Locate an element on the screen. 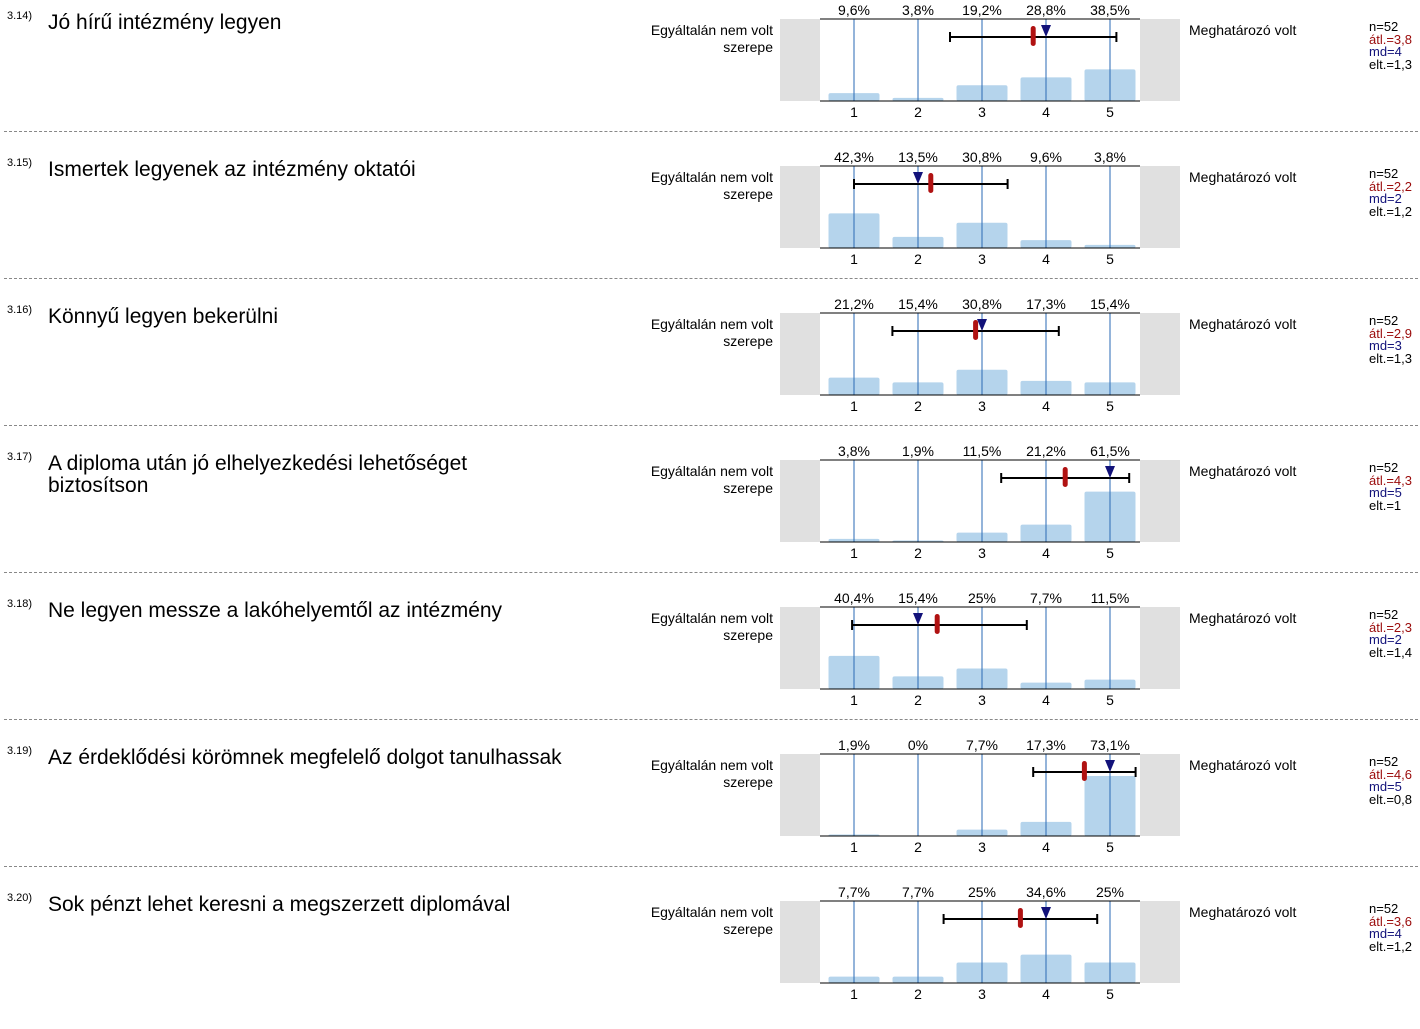 This screenshot has height=1029, width=1420. value-label: 34,6% is located at coordinates (1046, 892).